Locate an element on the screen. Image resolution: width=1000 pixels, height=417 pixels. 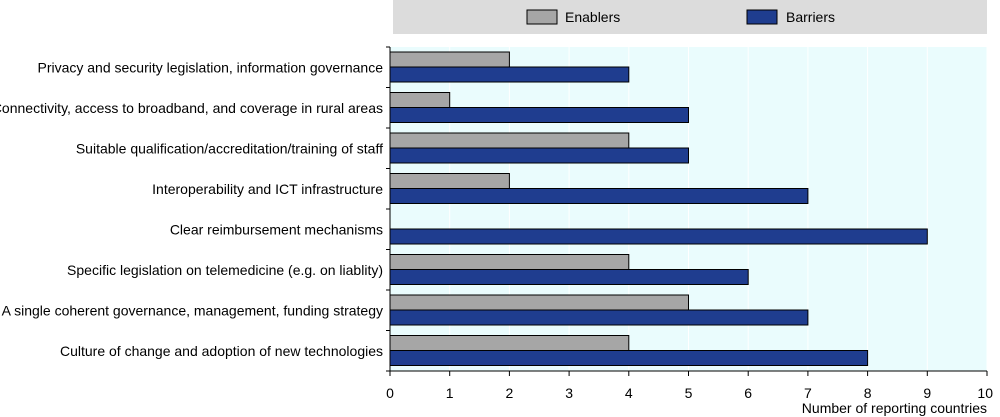
legend: Enablers Barriers is located at coordinates (680, 17).